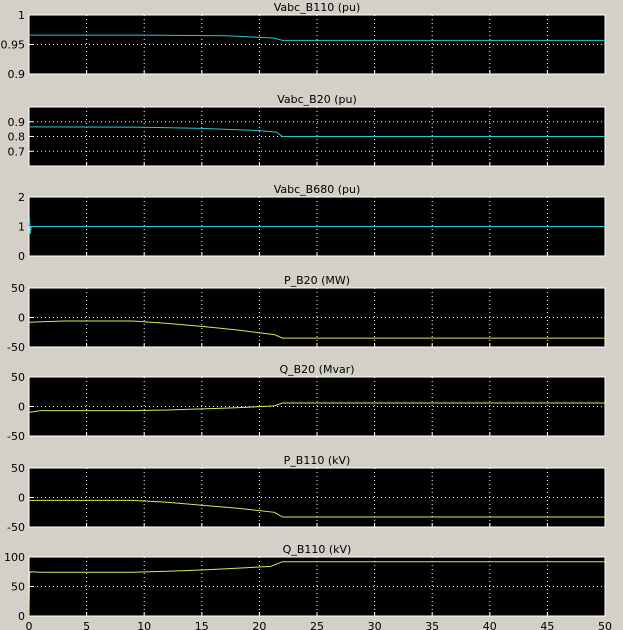 The width and height of the screenshot is (623, 630). Describe the element at coordinates (17, 137) in the screenshot. I see `y-tick-label: 0.8` at that location.